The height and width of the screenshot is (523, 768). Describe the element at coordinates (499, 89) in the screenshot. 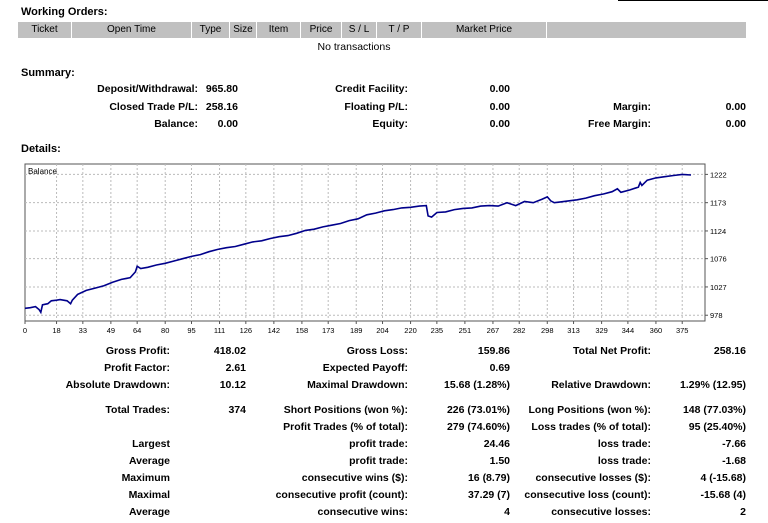

I see `credit-facility-value: 0.00` at that location.